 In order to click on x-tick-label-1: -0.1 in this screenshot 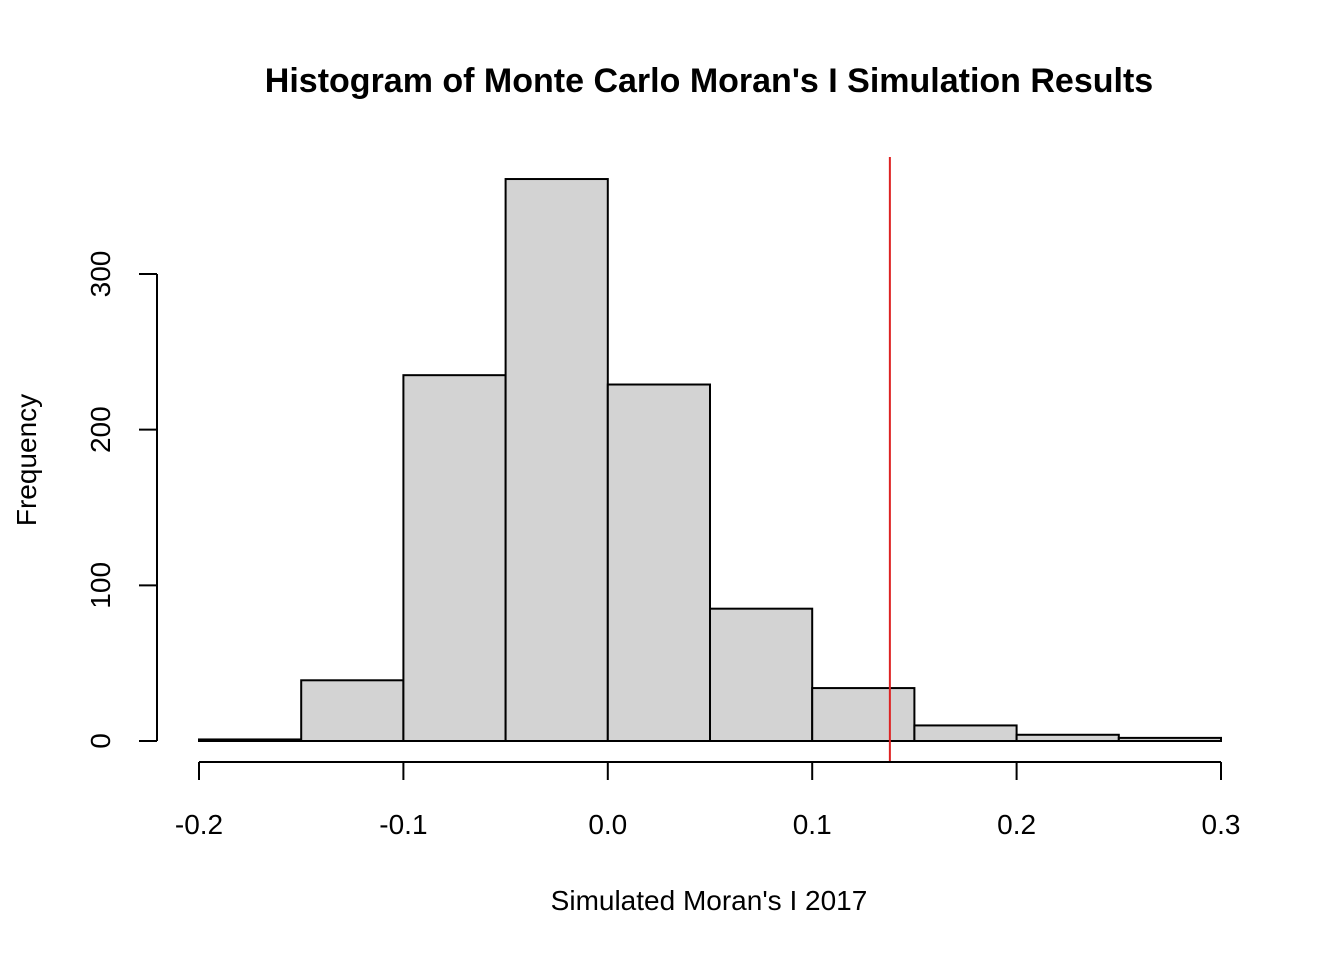, I will do `click(403, 824)`.